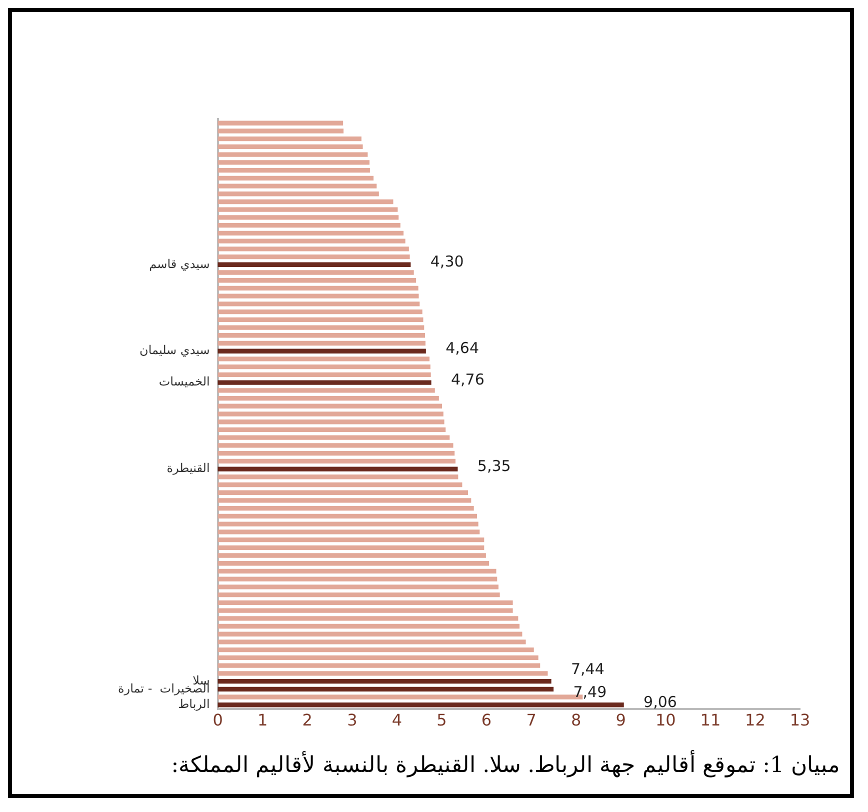  What do you see at coordinates (352, 720) in the screenshot?
I see `x-tick-label: 3` at bounding box center [352, 720].